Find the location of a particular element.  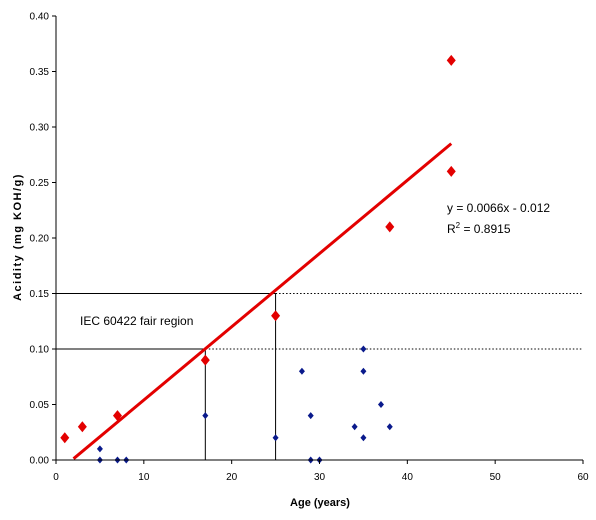

y-tick-label: 0.05 is located at coordinates (40, 405).